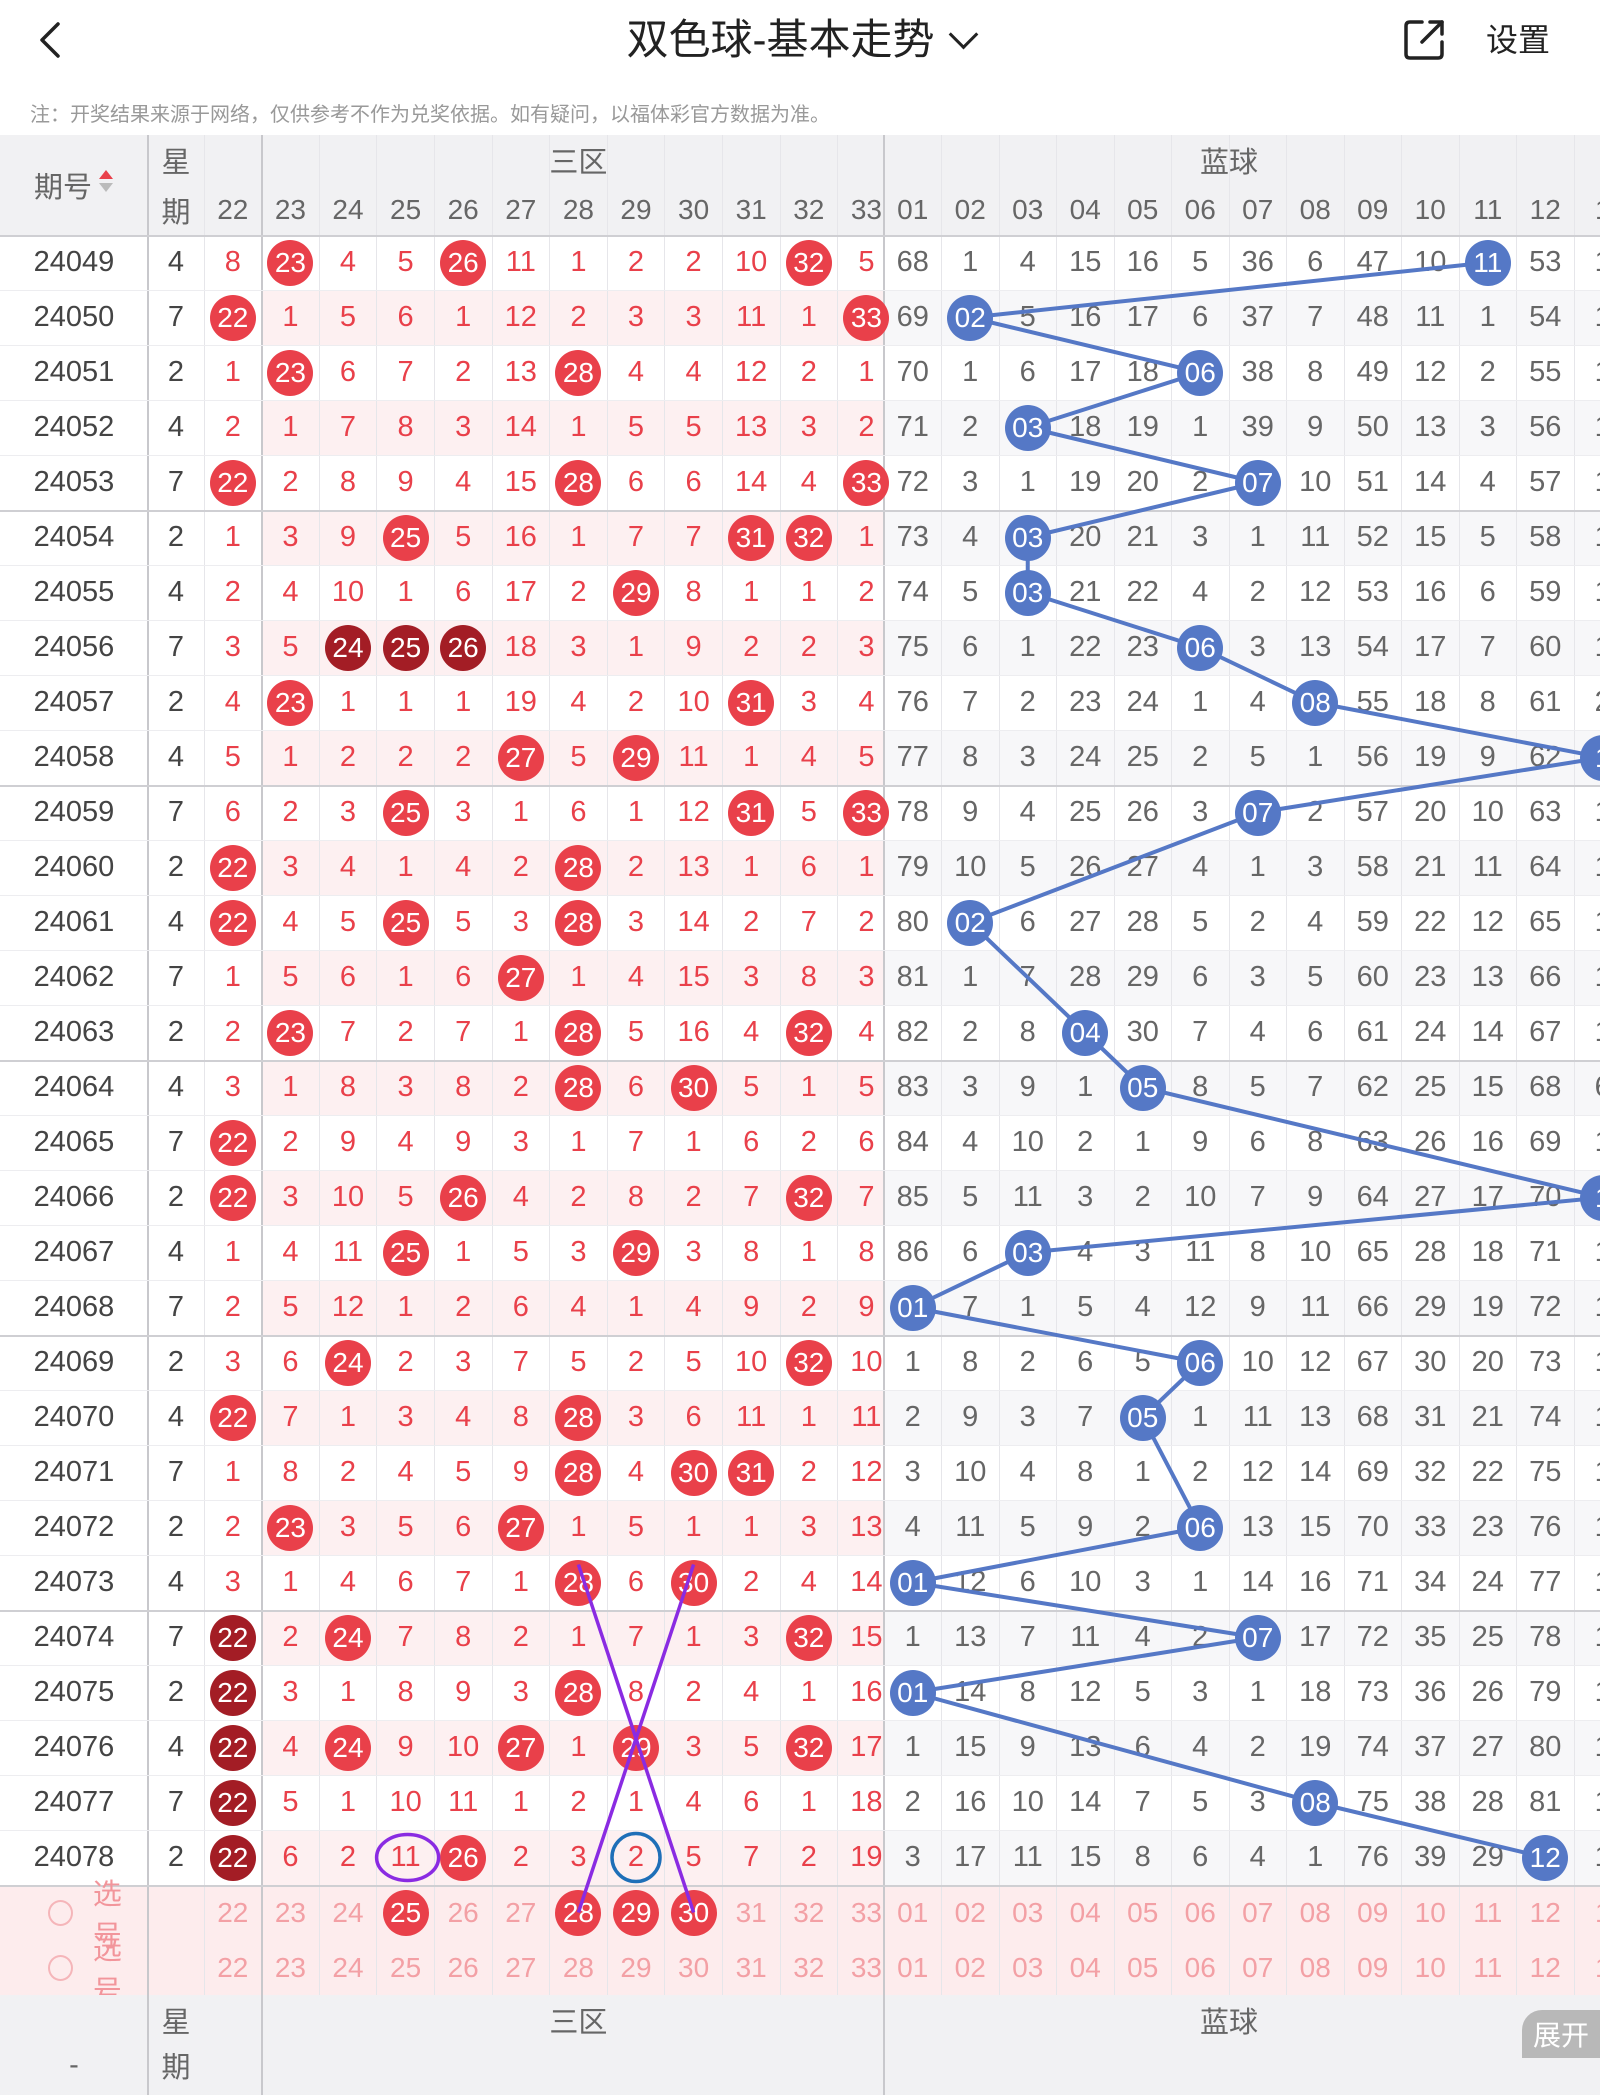  I want to click on red-cell: 7, so click(463, 1032).